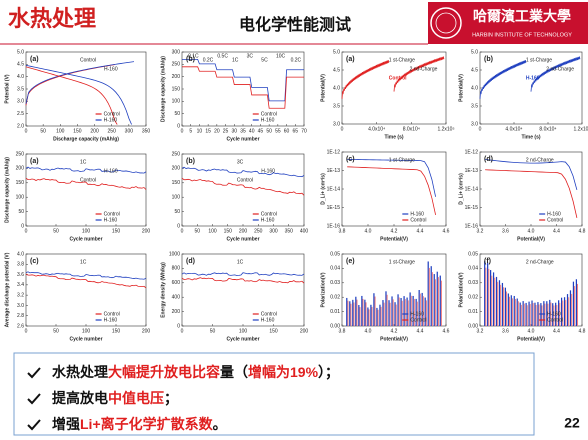 This screenshot has width=588, height=440. I want to click on y-tick-label: 1000, so click(174, 254).